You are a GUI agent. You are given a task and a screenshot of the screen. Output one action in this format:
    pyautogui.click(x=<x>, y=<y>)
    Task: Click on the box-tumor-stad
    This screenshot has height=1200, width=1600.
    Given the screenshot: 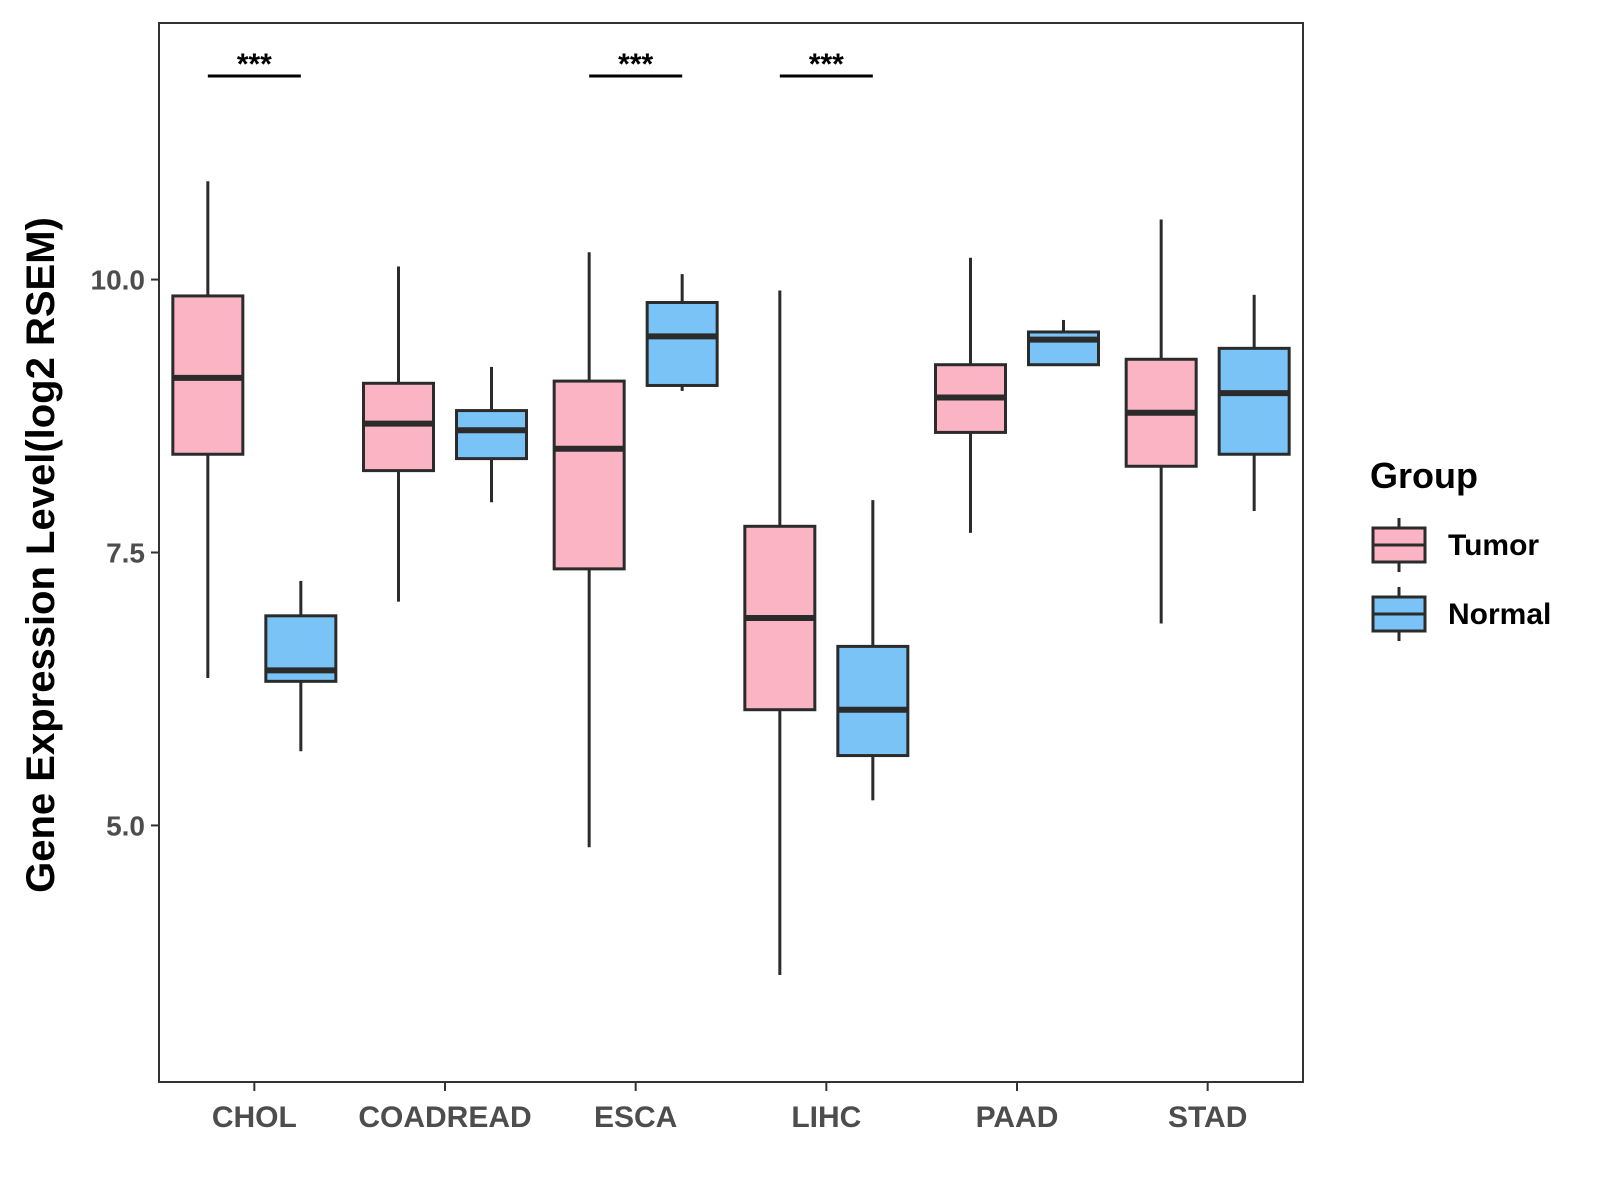 What is the action you would take?
    pyautogui.click(x=1161, y=421)
    